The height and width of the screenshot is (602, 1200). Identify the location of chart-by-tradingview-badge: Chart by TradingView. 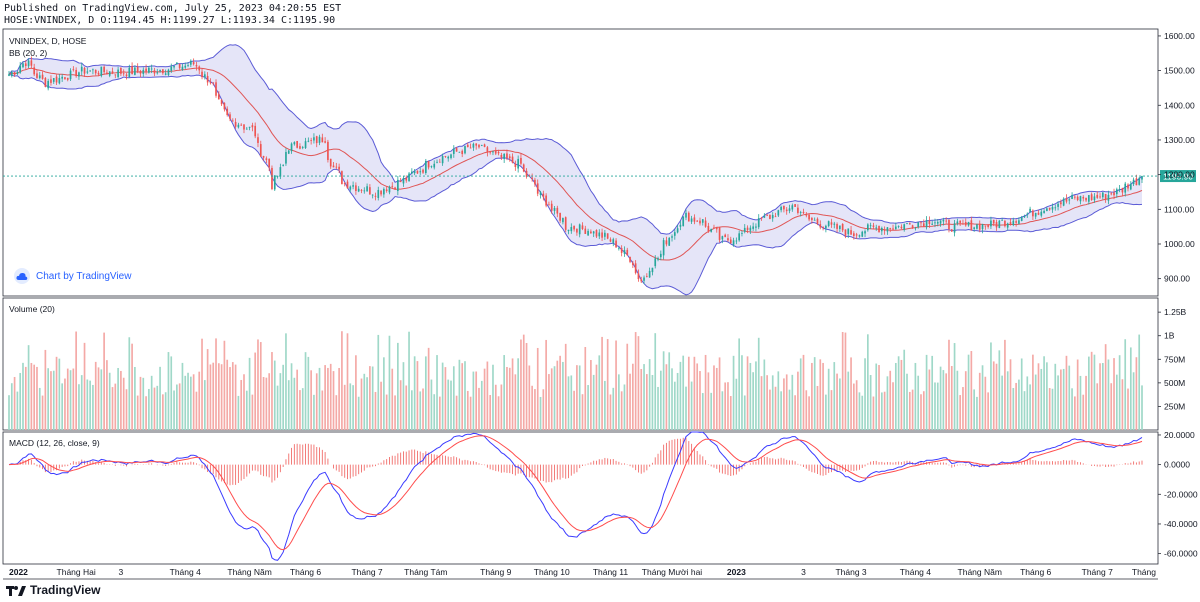
(72, 276).